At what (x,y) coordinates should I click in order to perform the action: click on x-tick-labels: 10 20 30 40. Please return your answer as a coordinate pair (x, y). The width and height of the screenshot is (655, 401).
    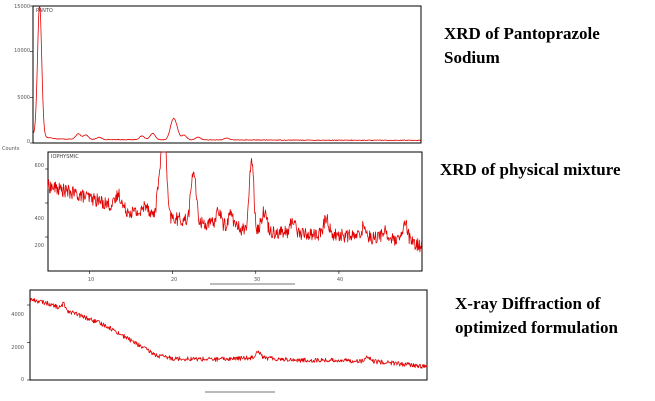
    Looking at the image, I should click on (215, 280).